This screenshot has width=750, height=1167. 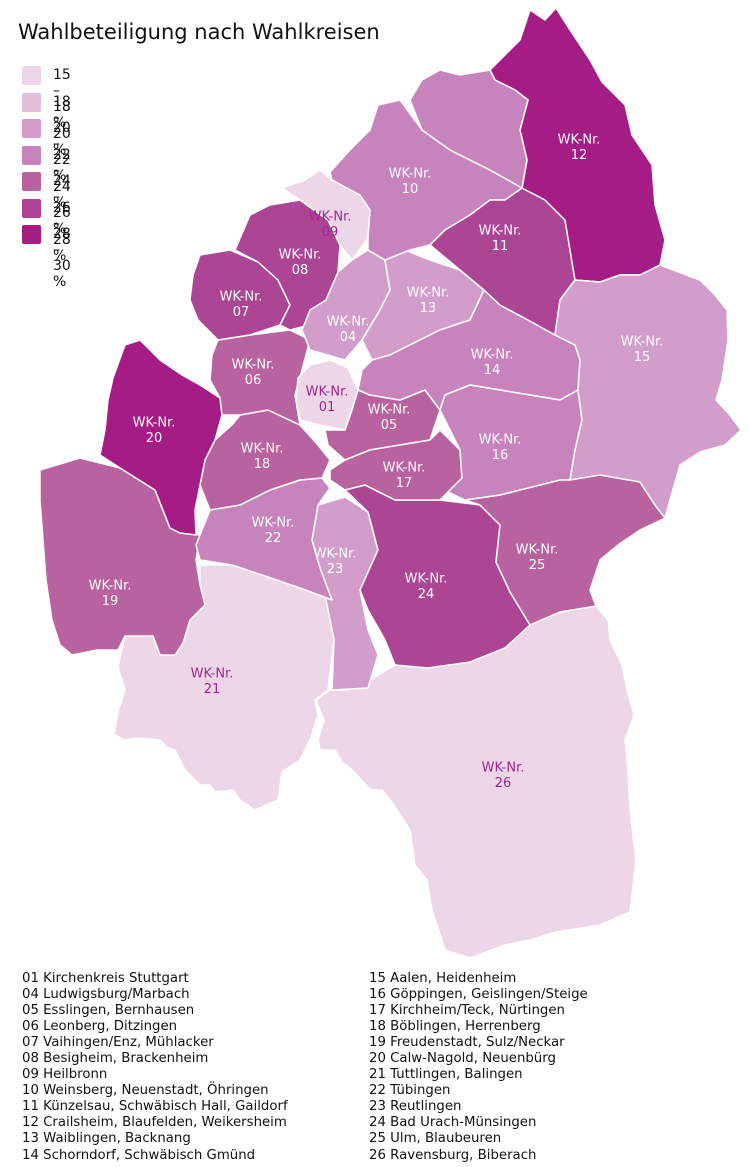 I want to click on region-label-number: 20, so click(x=154, y=438).